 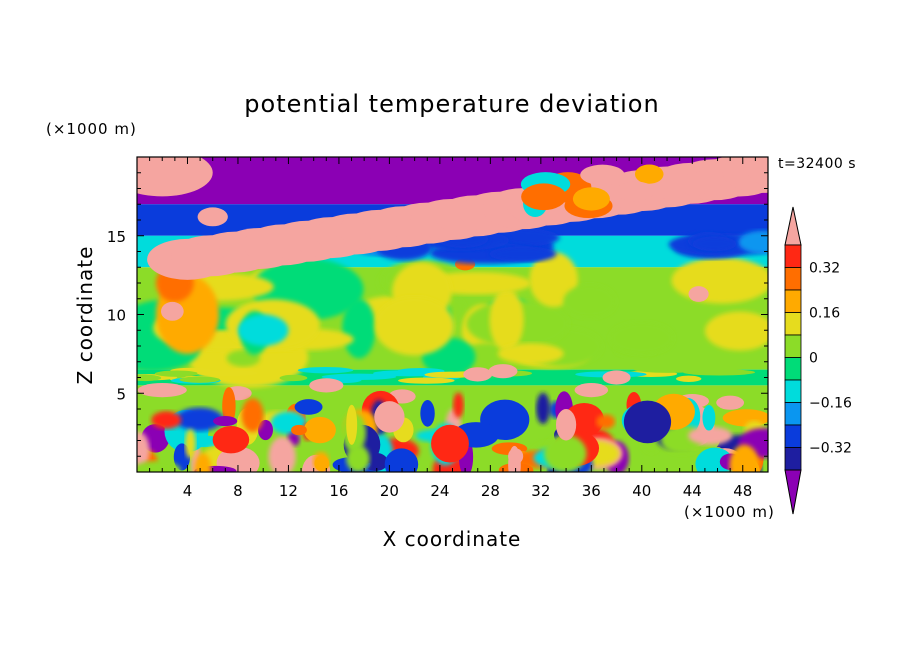 What do you see at coordinates (389, 491) in the screenshot?
I see `x-tick-label: 20` at bounding box center [389, 491].